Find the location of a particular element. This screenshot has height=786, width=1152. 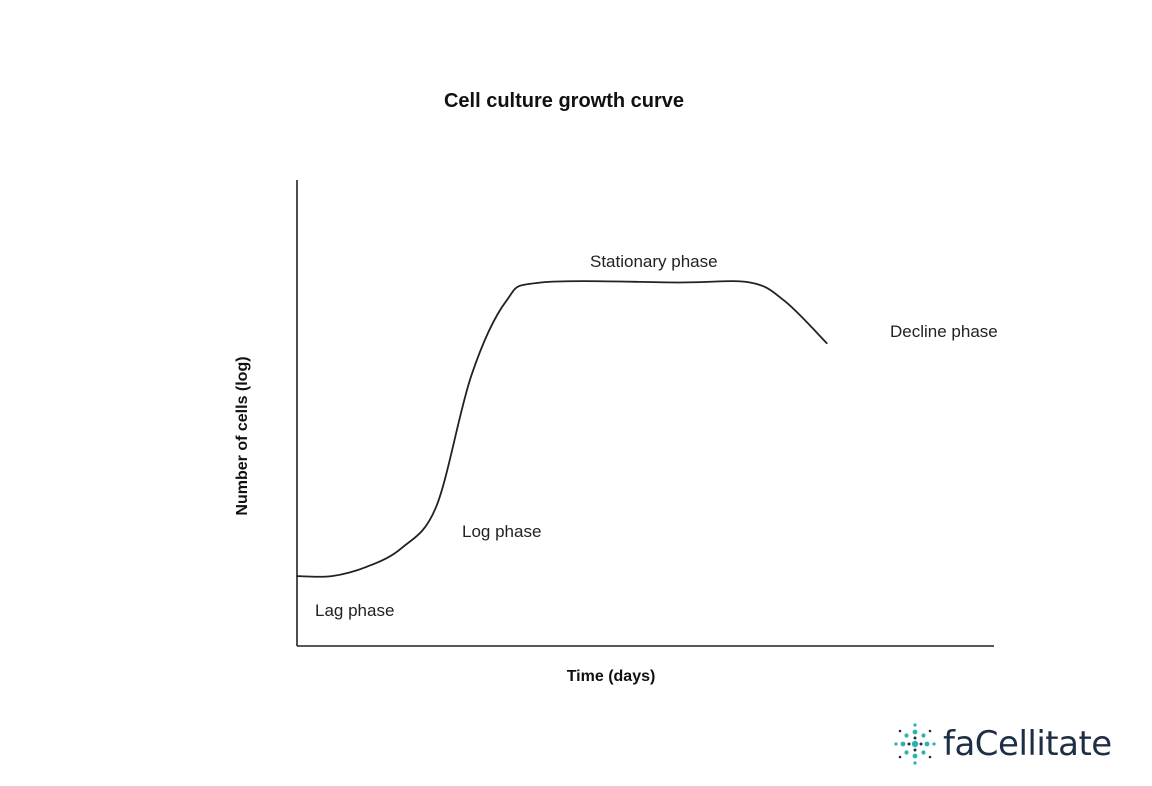

chart-title: Cell culture growth curve is located at coordinates (564, 101).